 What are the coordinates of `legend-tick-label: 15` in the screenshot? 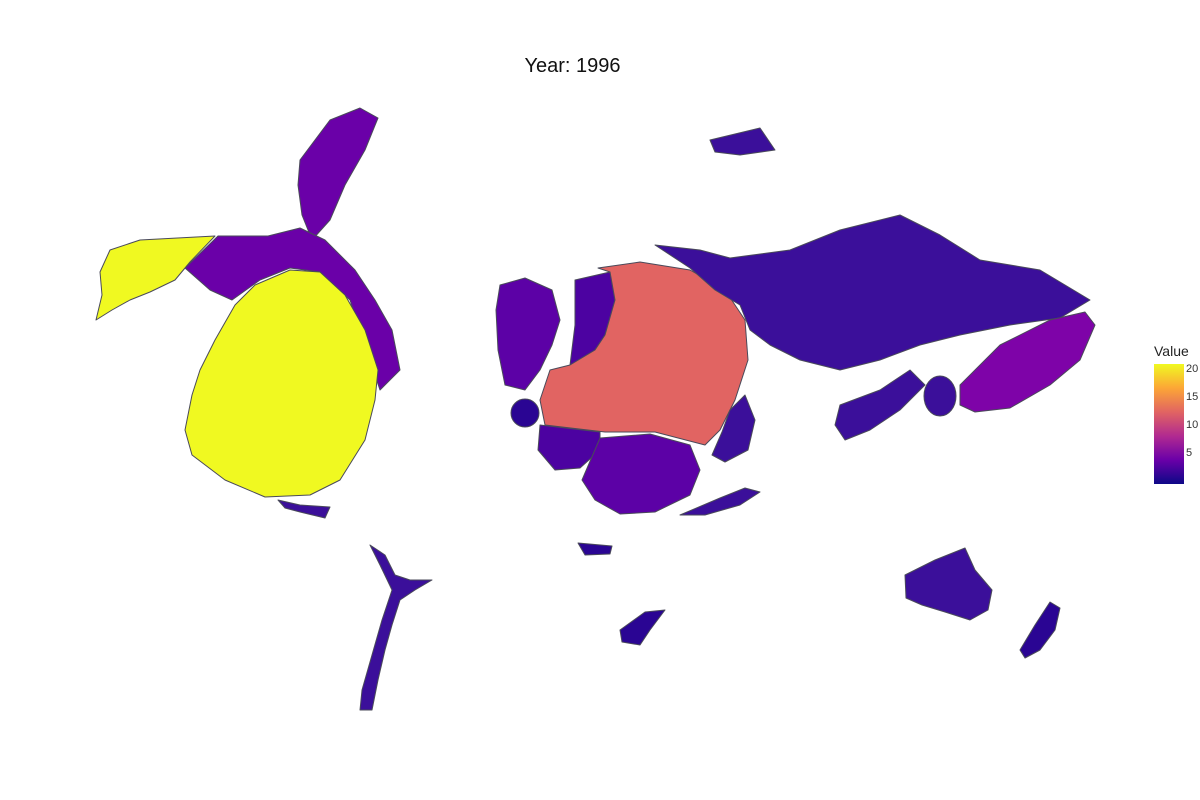 It's located at (1192, 397).